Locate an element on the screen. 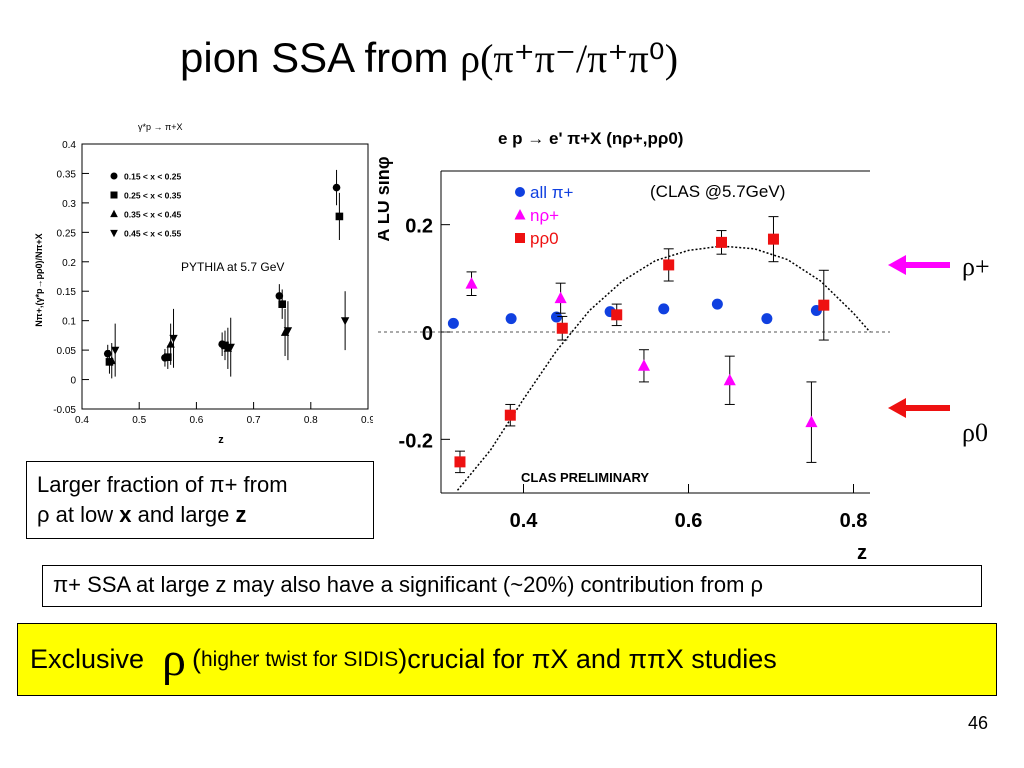 This screenshot has height=768, width=1024. right-x-tick-label: 0.6 is located at coordinates (689, 521).